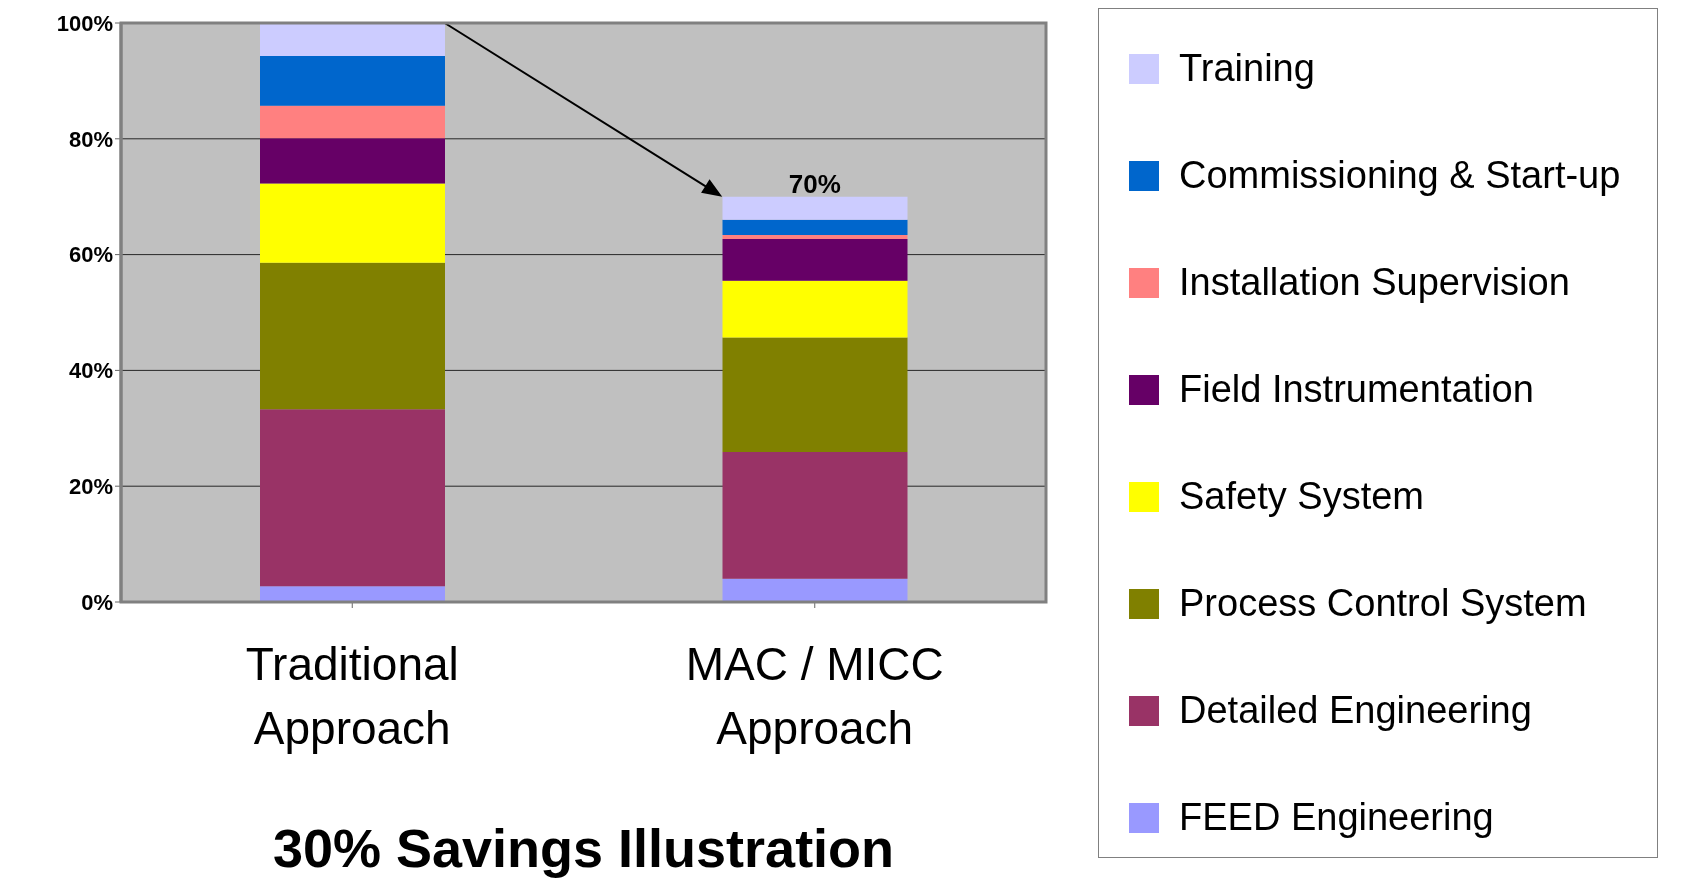  What do you see at coordinates (90, 371) in the screenshot?
I see `y-tick-label: 40%` at bounding box center [90, 371].